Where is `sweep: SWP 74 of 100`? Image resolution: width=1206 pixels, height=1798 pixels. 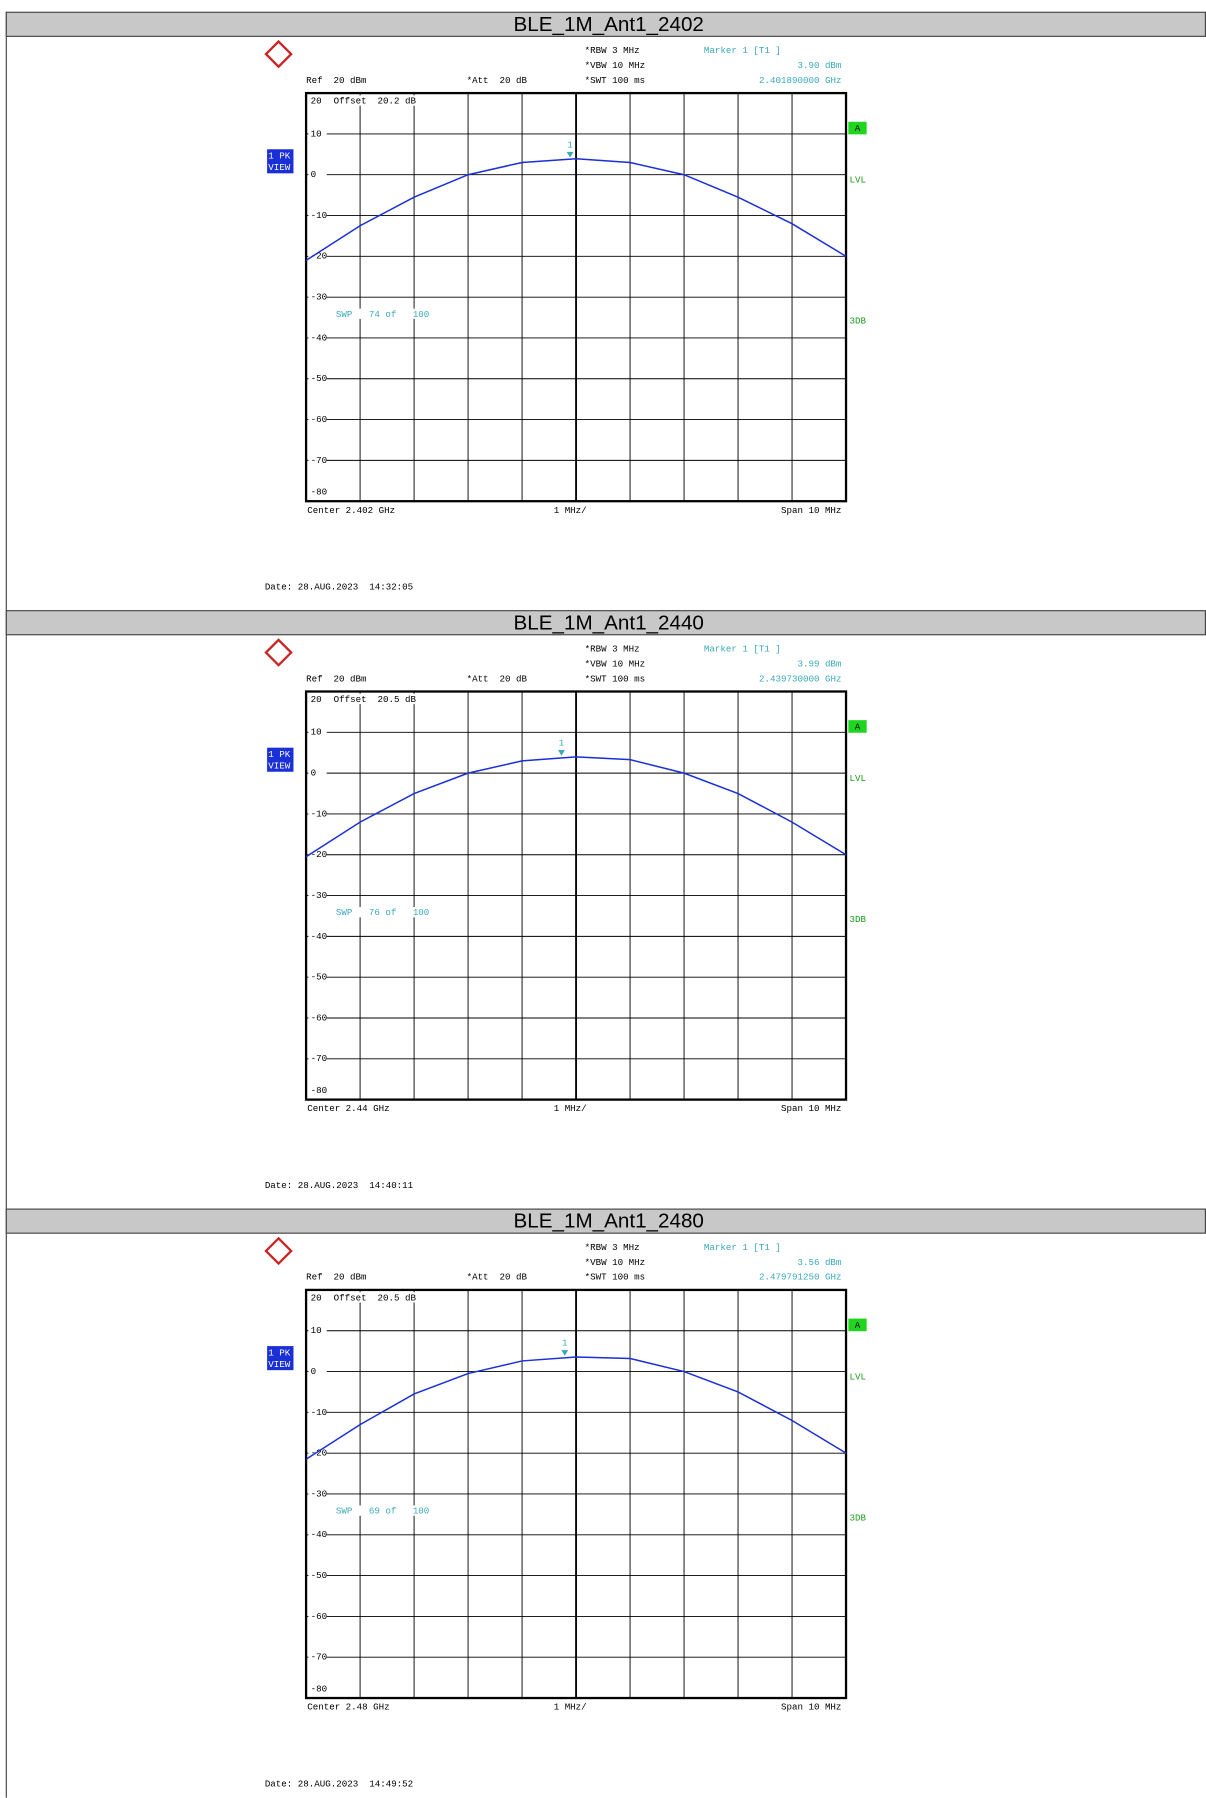
sweep: SWP 74 of 100 is located at coordinates (382, 314).